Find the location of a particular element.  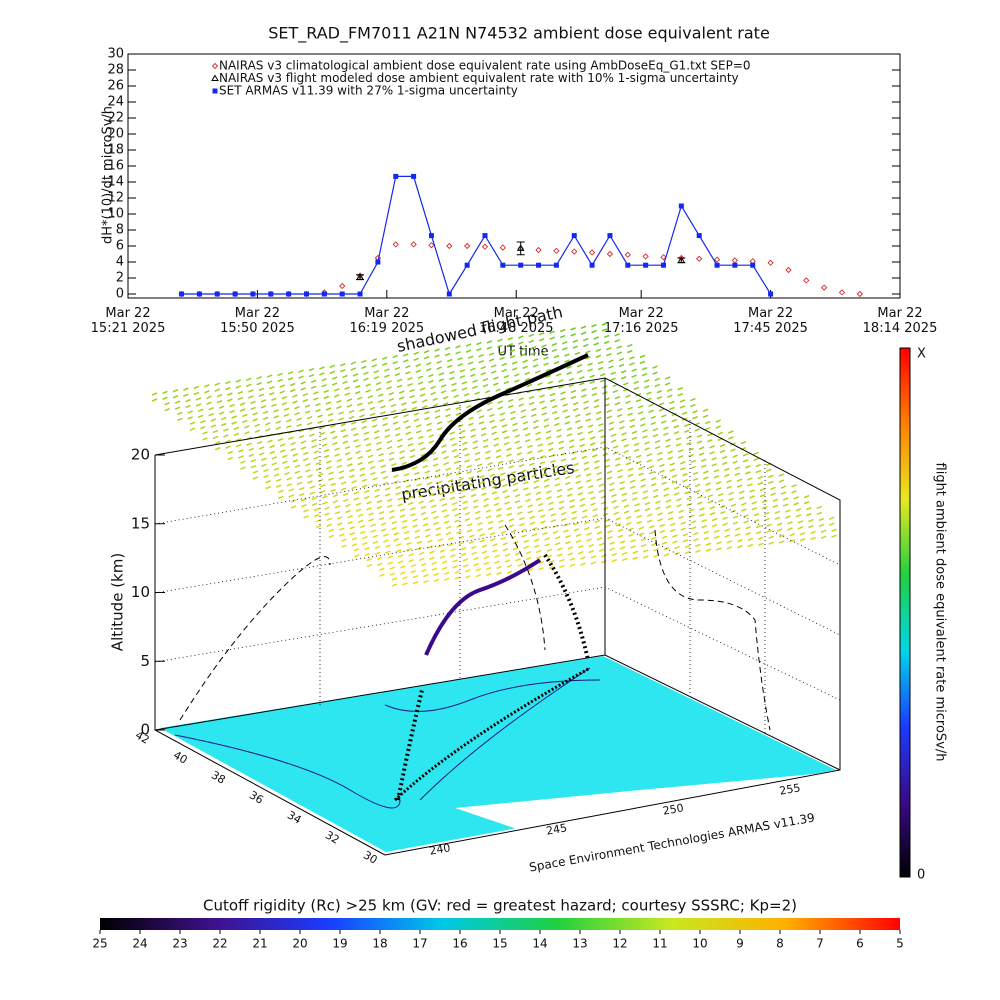

lon-tick-label: 240 is located at coordinates (439, 849).